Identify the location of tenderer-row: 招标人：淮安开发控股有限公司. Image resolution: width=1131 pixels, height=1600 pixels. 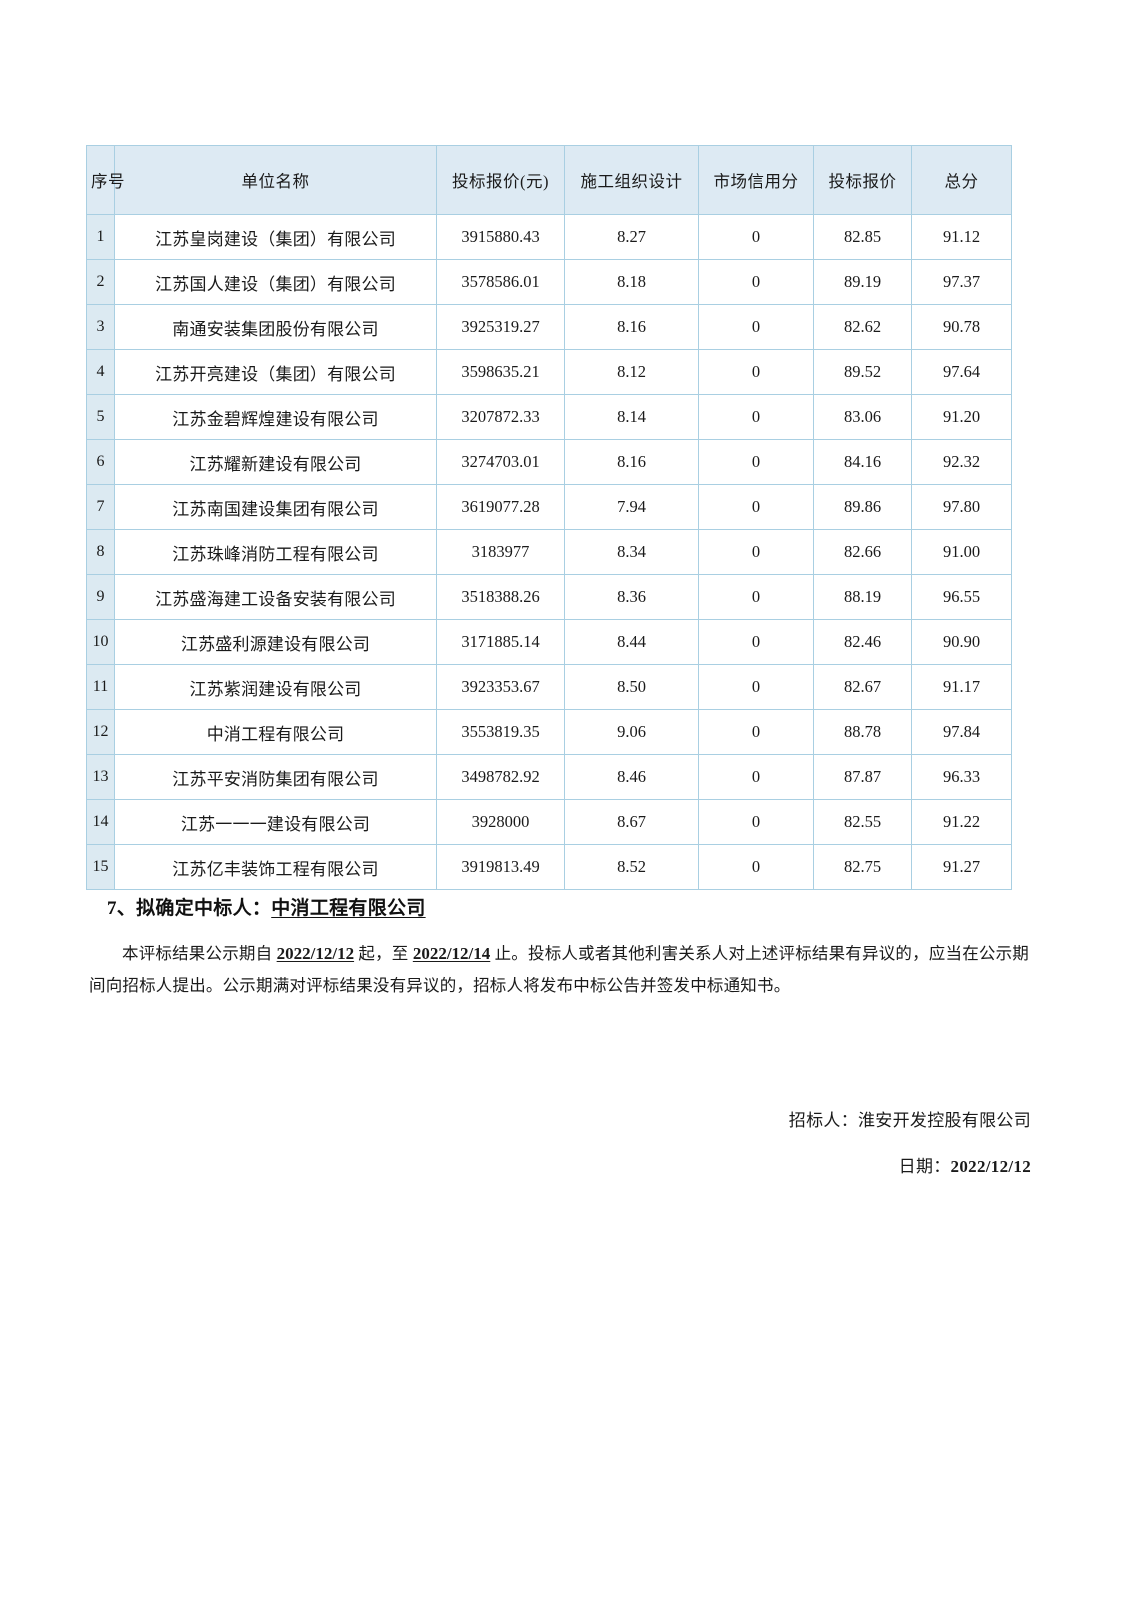
(910, 1121).